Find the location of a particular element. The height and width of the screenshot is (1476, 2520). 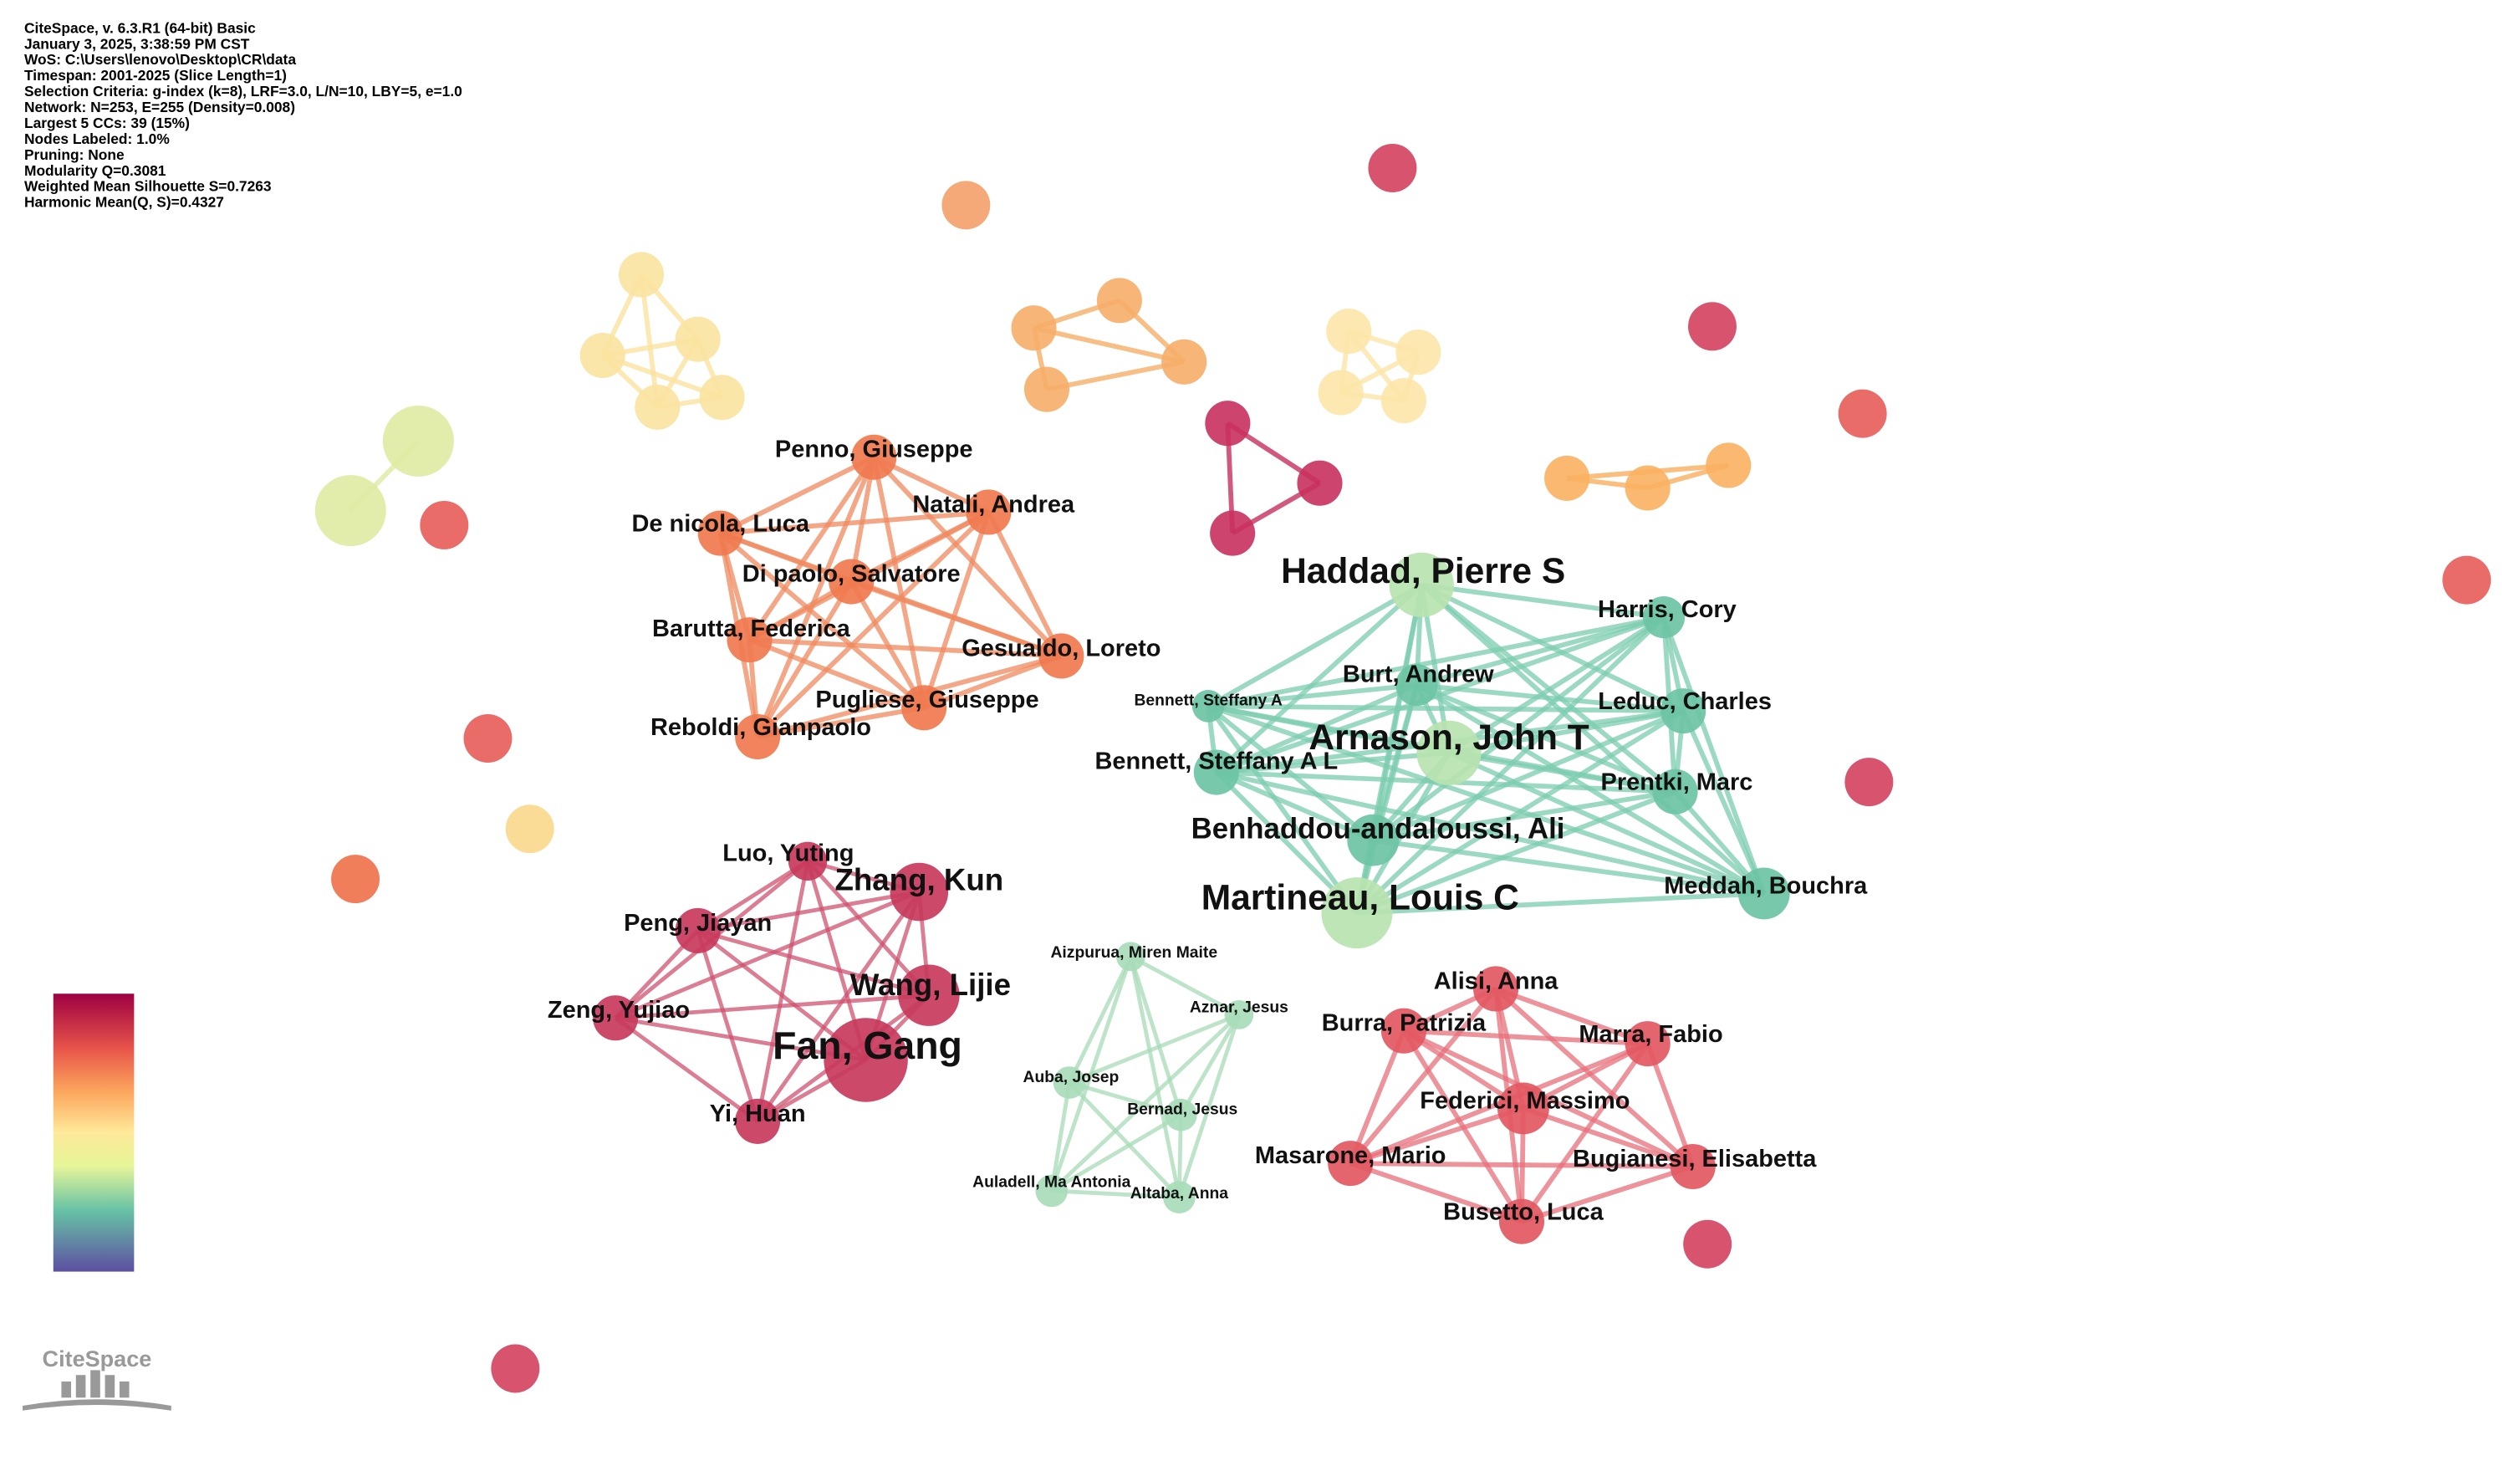

node-label: Leduc, Charles is located at coordinates (1685, 701).